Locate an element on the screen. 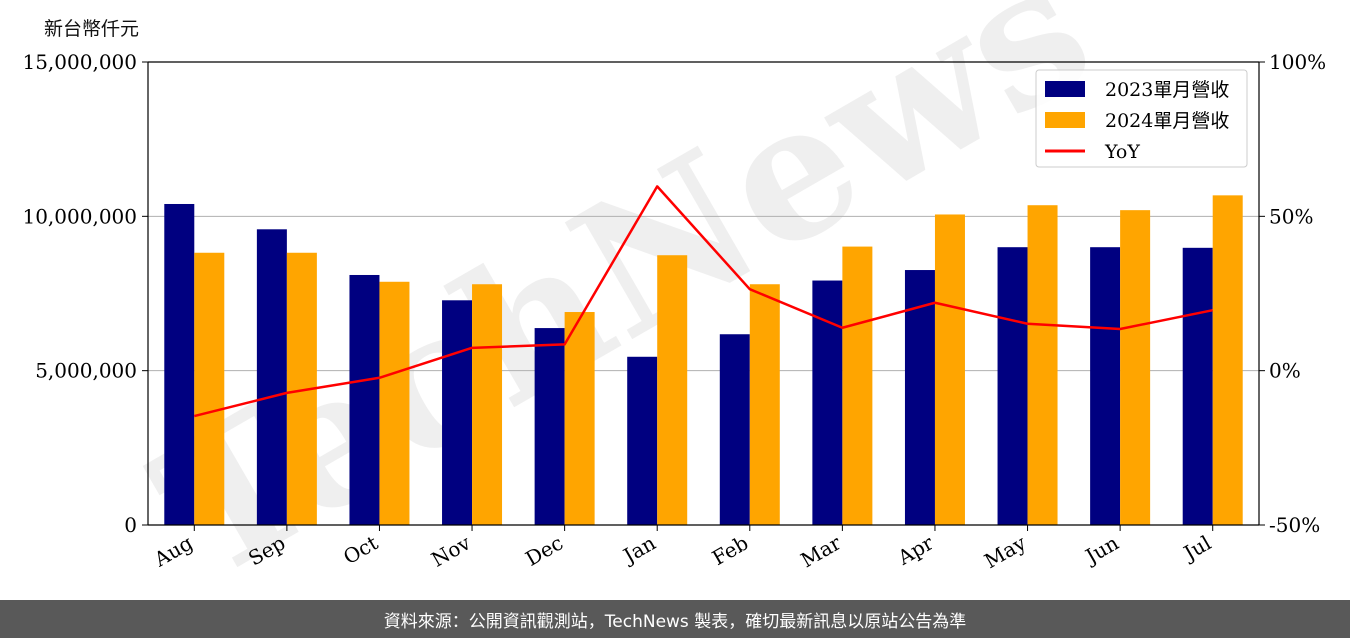  x-tick-label-may: May is located at coordinates (1005, 551).